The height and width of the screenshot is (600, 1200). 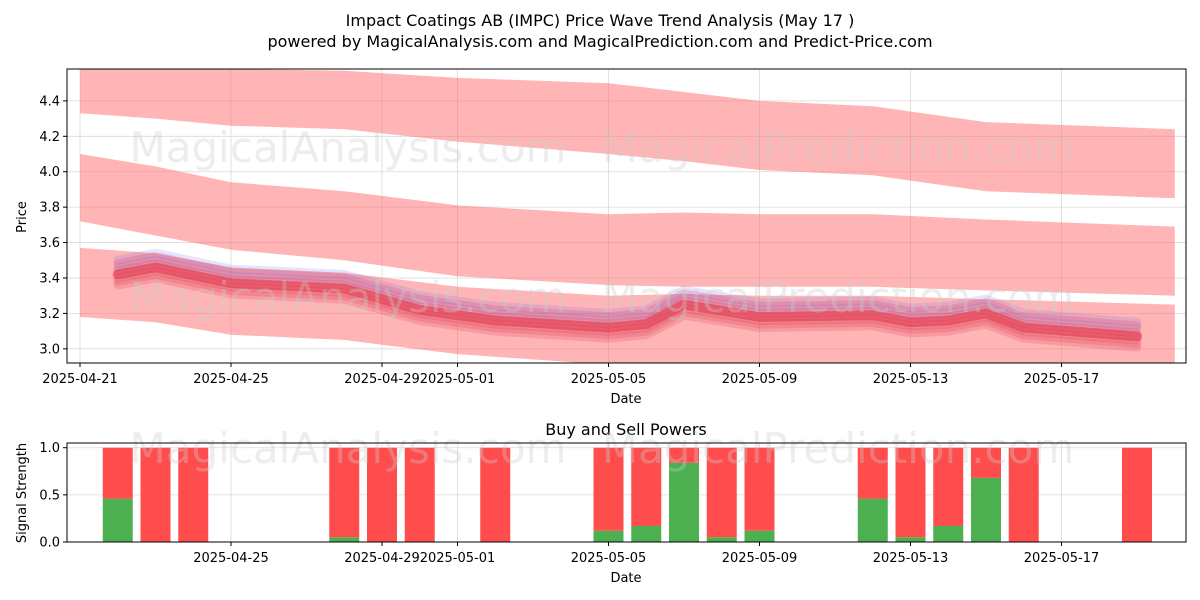 What do you see at coordinates (22, 493) in the screenshot?
I see `signal-y-label: Signal Strength` at bounding box center [22, 493].